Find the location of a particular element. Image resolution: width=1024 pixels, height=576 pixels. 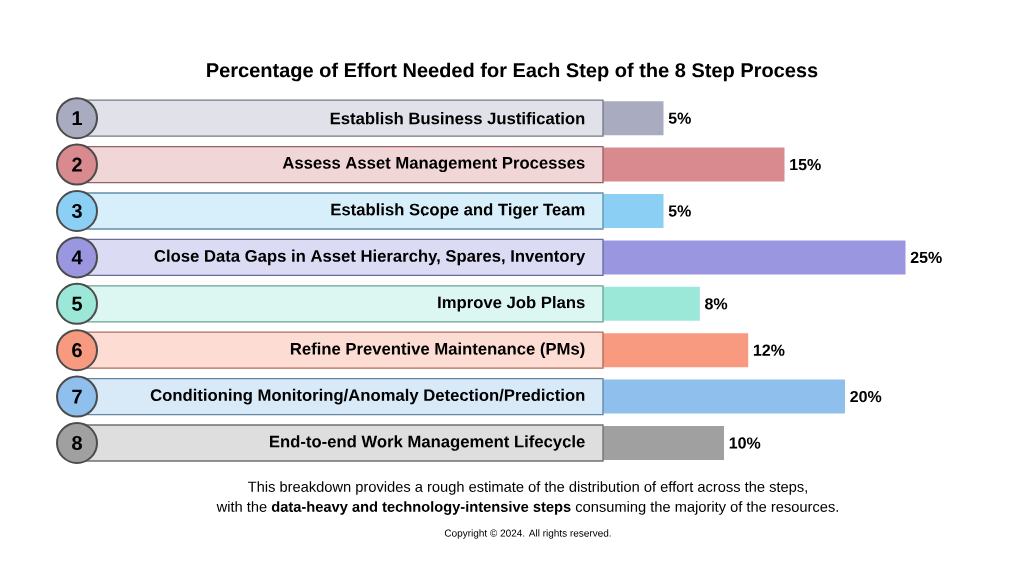

data-label: 12% is located at coordinates (769, 350).